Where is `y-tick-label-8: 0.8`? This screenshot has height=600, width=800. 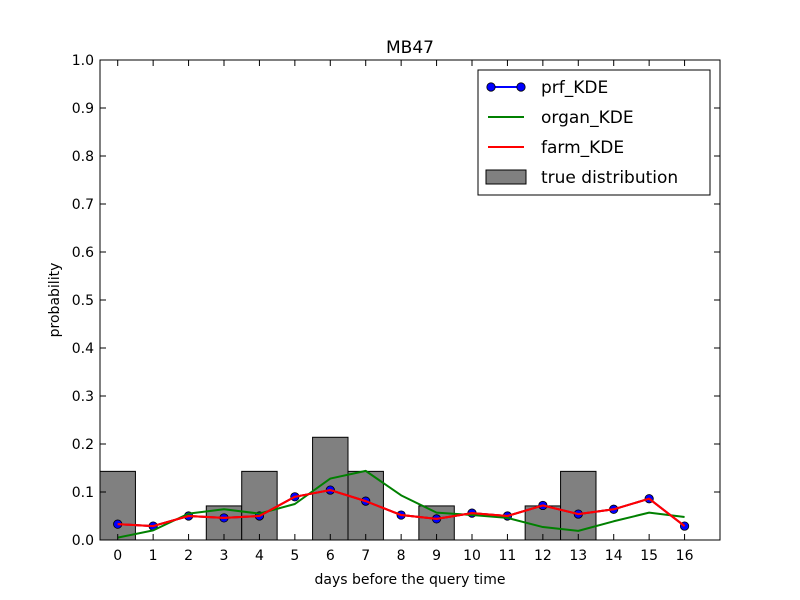
y-tick-label-8: 0.8 is located at coordinates (83, 157).